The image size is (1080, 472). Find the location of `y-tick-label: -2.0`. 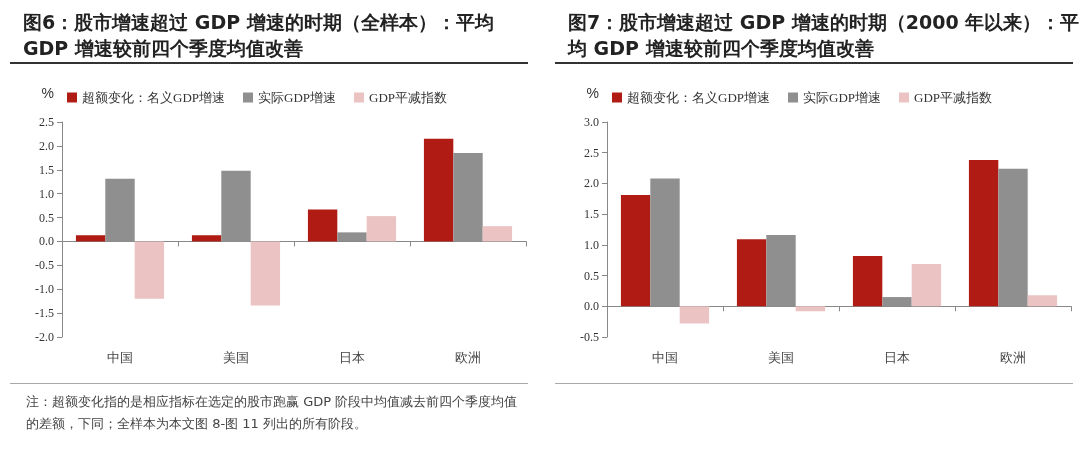

y-tick-label: -2.0 is located at coordinates (44, 337).